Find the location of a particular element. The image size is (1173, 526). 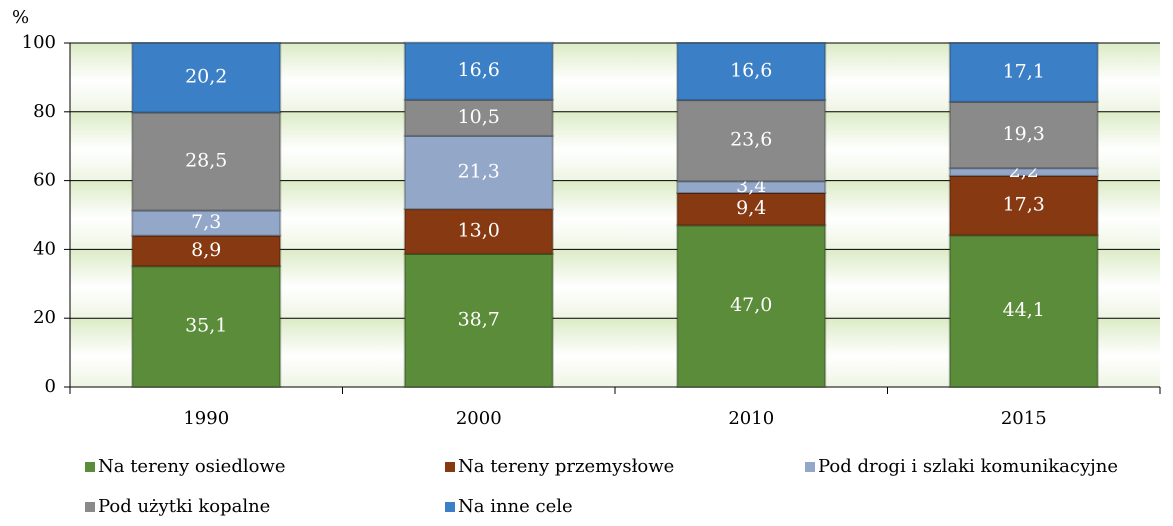

x-tick-label: 2000 is located at coordinates (479, 418).